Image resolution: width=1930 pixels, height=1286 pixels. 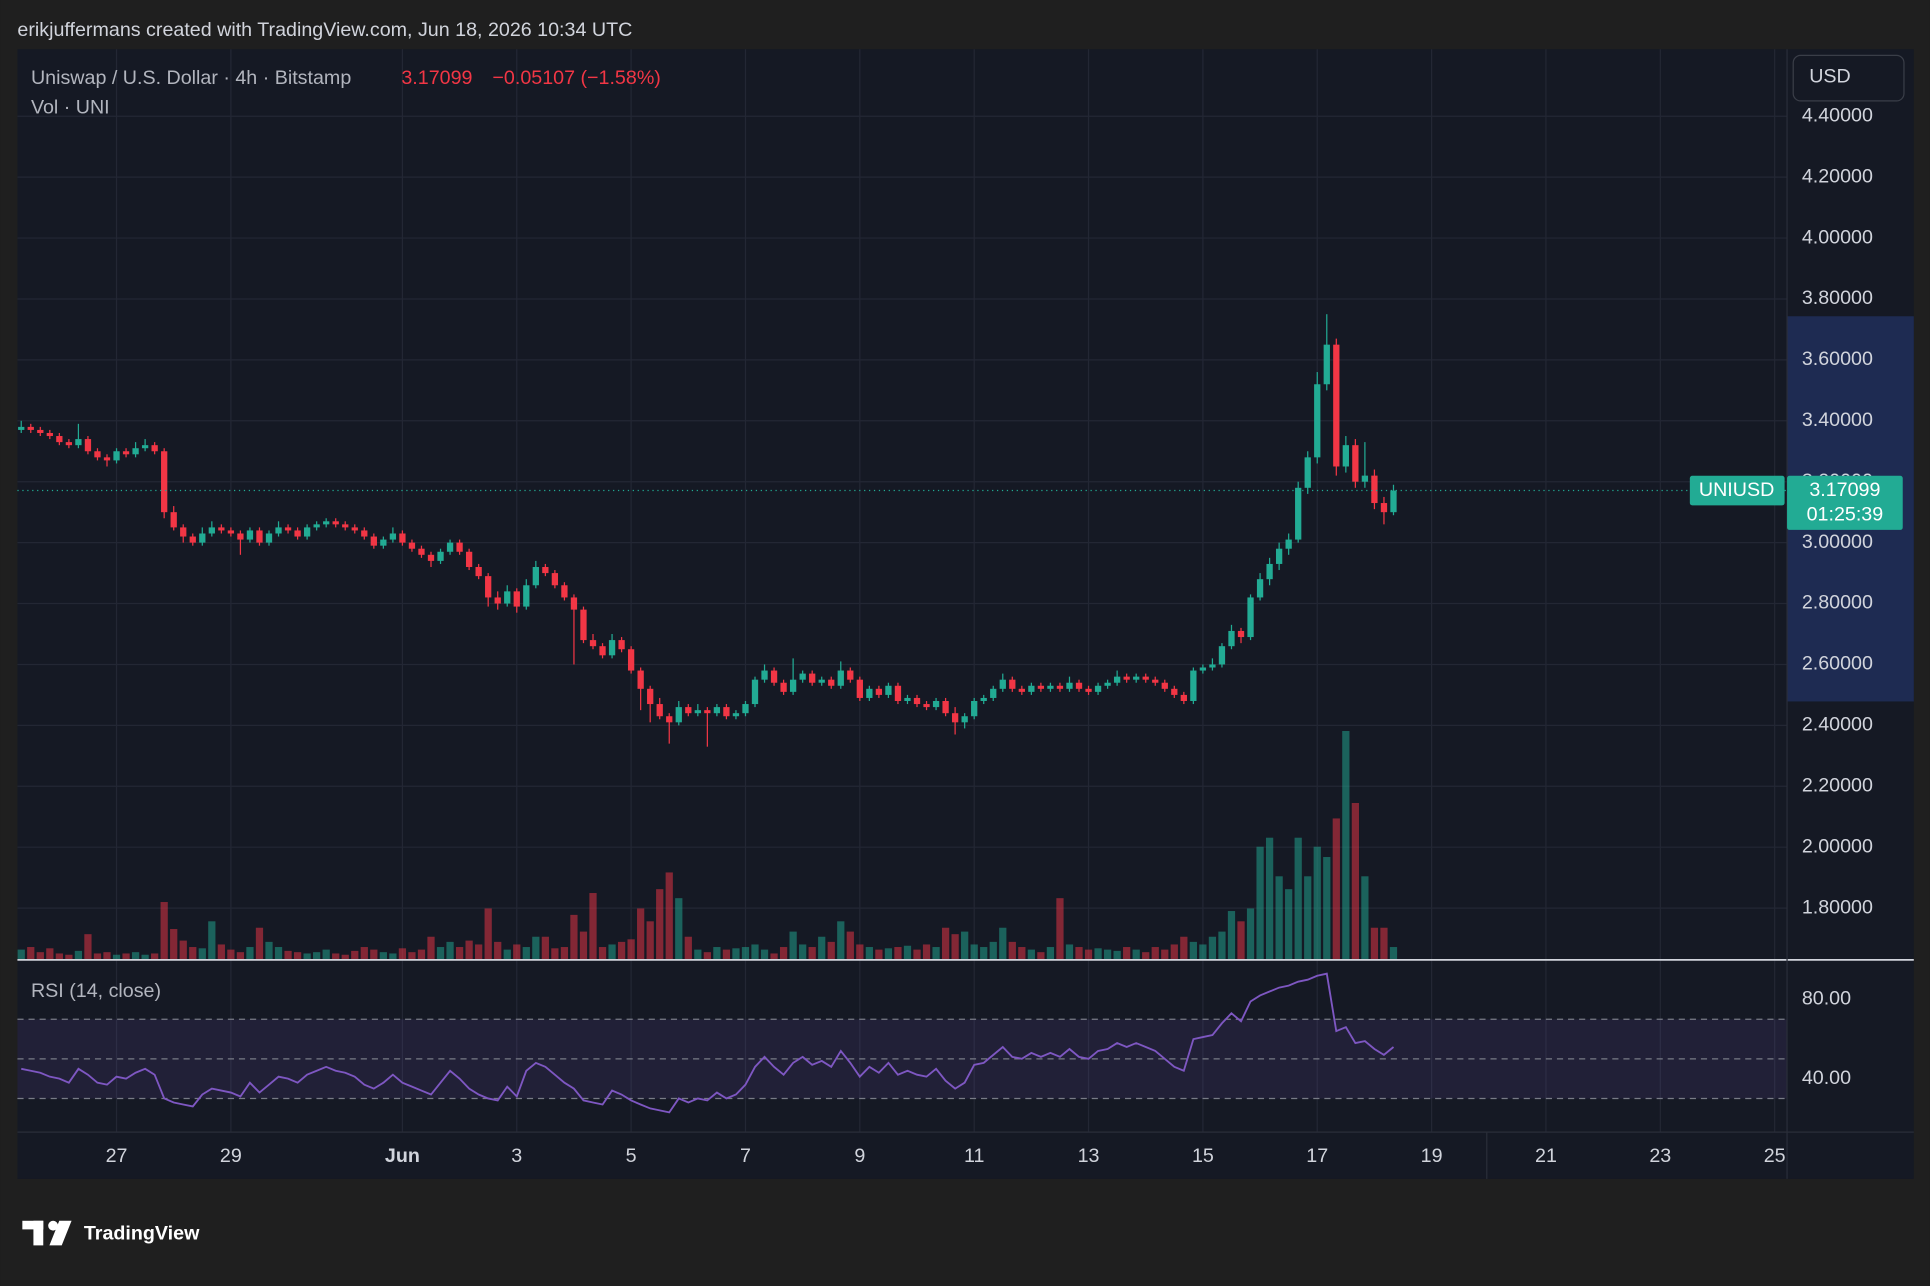 What do you see at coordinates (1837, 785) in the screenshot?
I see `y-tick-label: 2.20000` at bounding box center [1837, 785].